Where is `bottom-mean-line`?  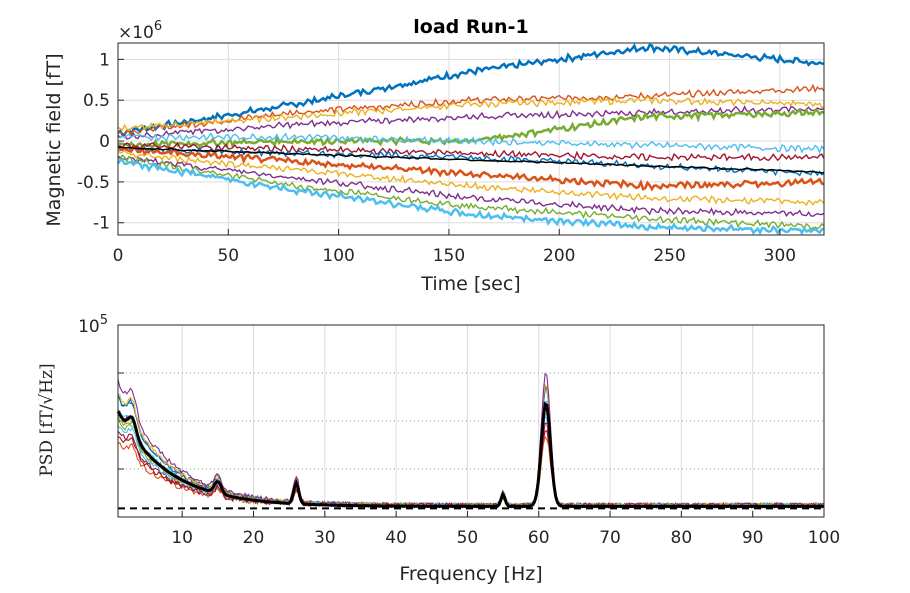
bottom-mean-line is located at coordinates (470, 454).